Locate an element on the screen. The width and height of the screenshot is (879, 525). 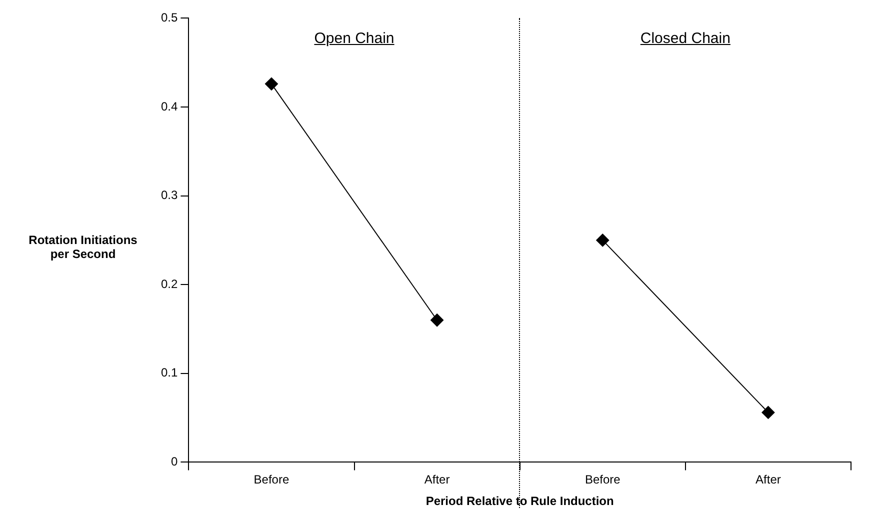
y-tick-label: 0.4 is located at coordinates (169, 106).